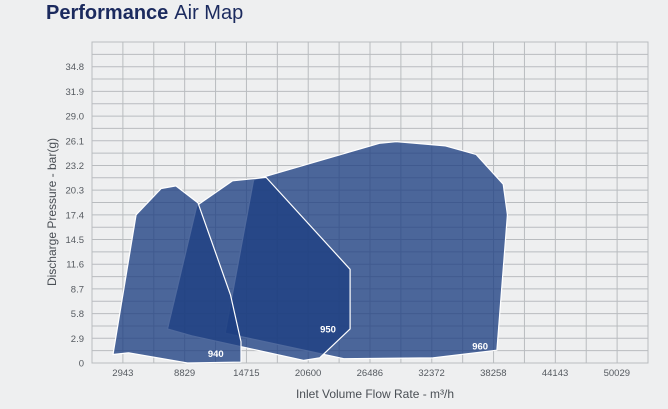 This screenshot has width=668, height=409. What do you see at coordinates (555, 373) in the screenshot?
I see `x-tick-label: 44143` at bounding box center [555, 373].